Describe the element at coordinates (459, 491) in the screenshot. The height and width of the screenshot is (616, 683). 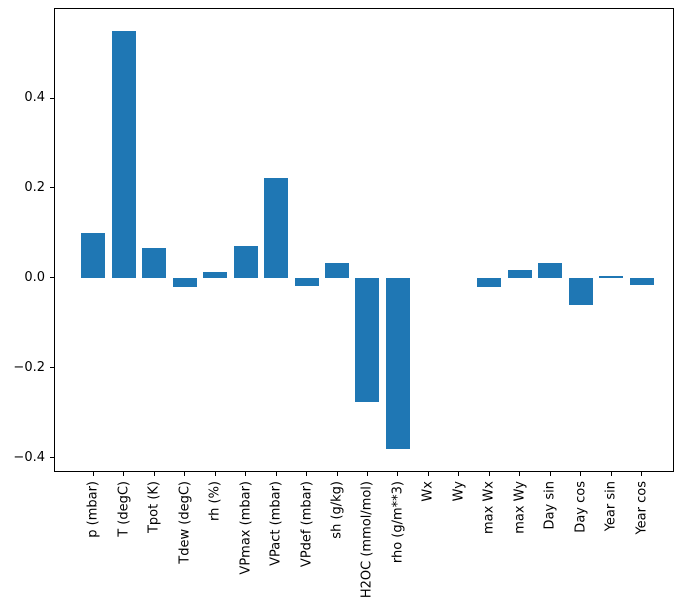
I see `x-tick-label-12: Wy` at that location.